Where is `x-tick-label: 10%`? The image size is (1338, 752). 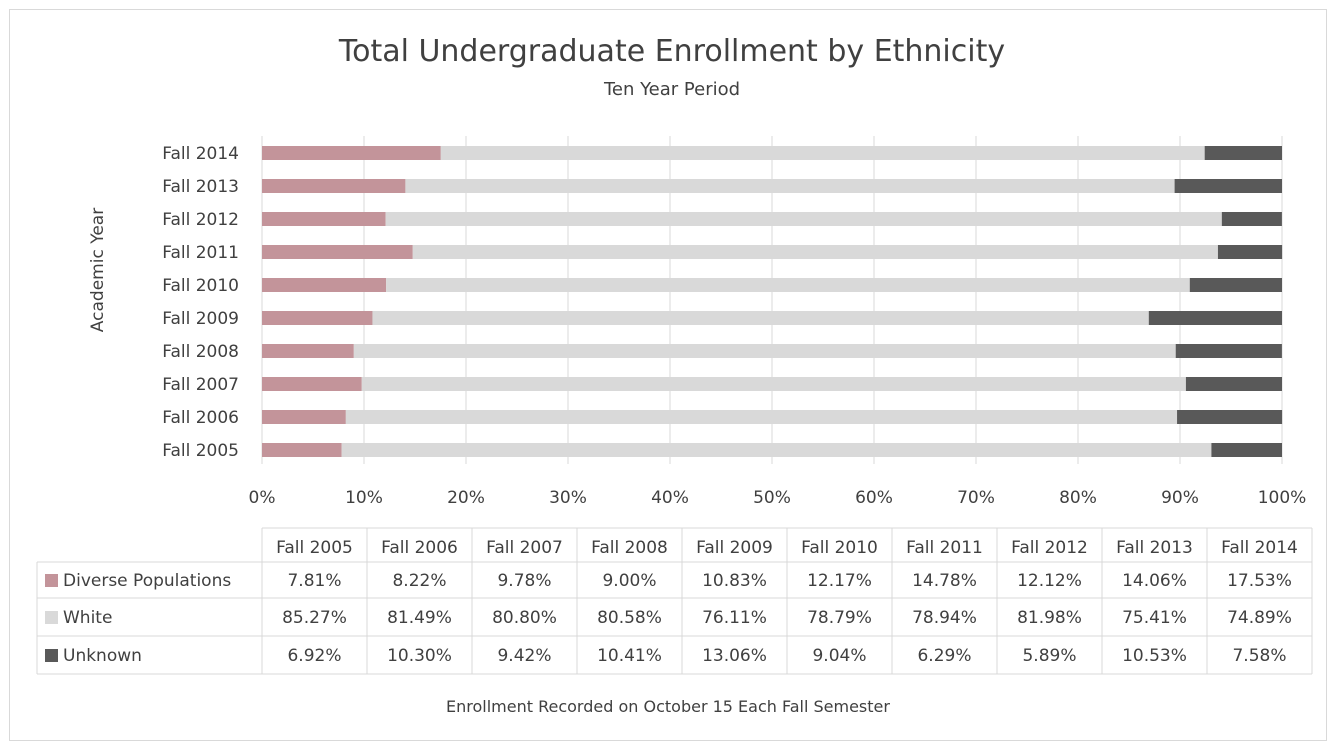
x-tick-label: 10% is located at coordinates (364, 498).